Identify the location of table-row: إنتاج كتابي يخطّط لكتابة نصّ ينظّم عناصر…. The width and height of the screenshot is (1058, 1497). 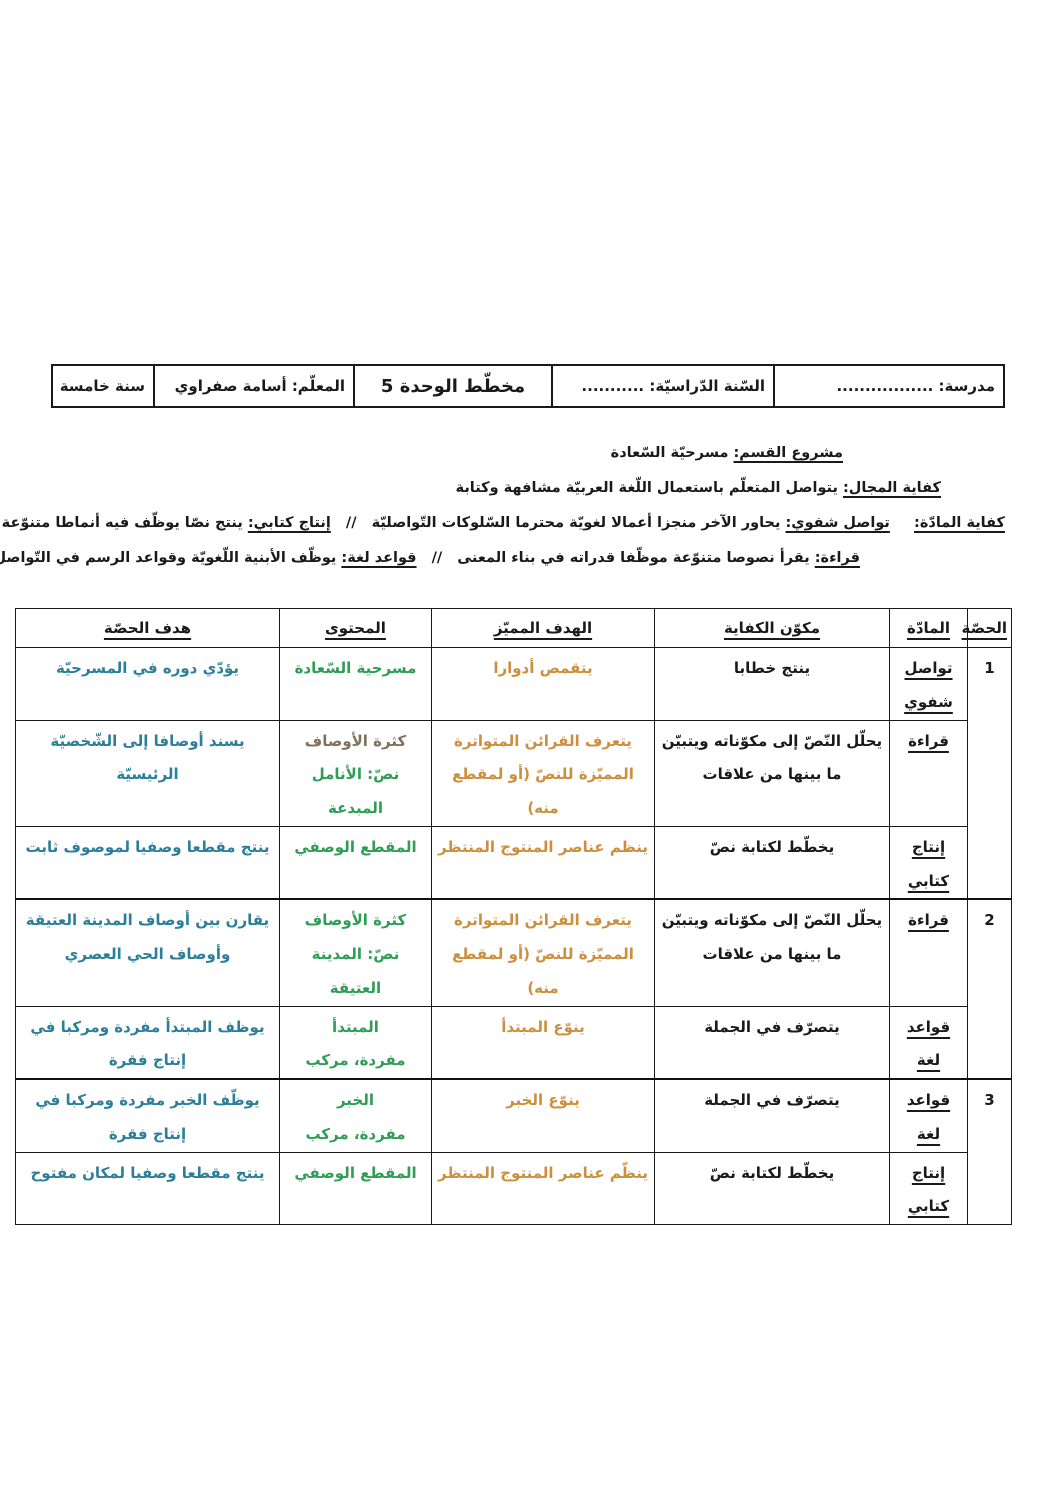
(513, 1188).